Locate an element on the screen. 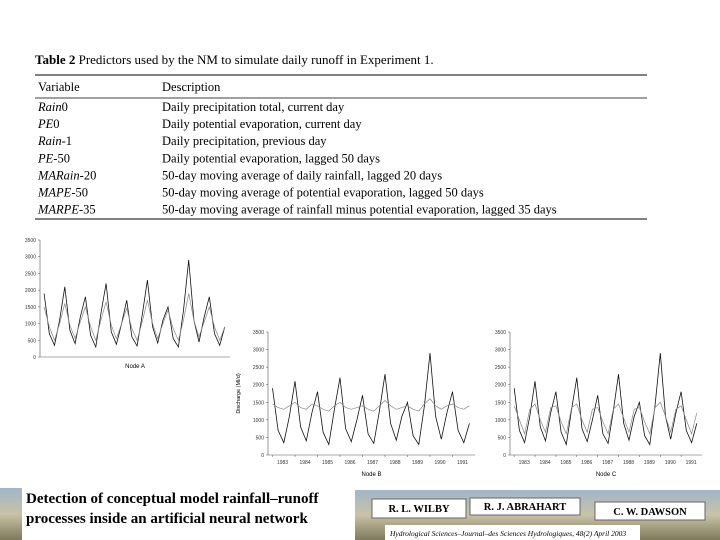  x-label: Node B is located at coordinates (371, 475).